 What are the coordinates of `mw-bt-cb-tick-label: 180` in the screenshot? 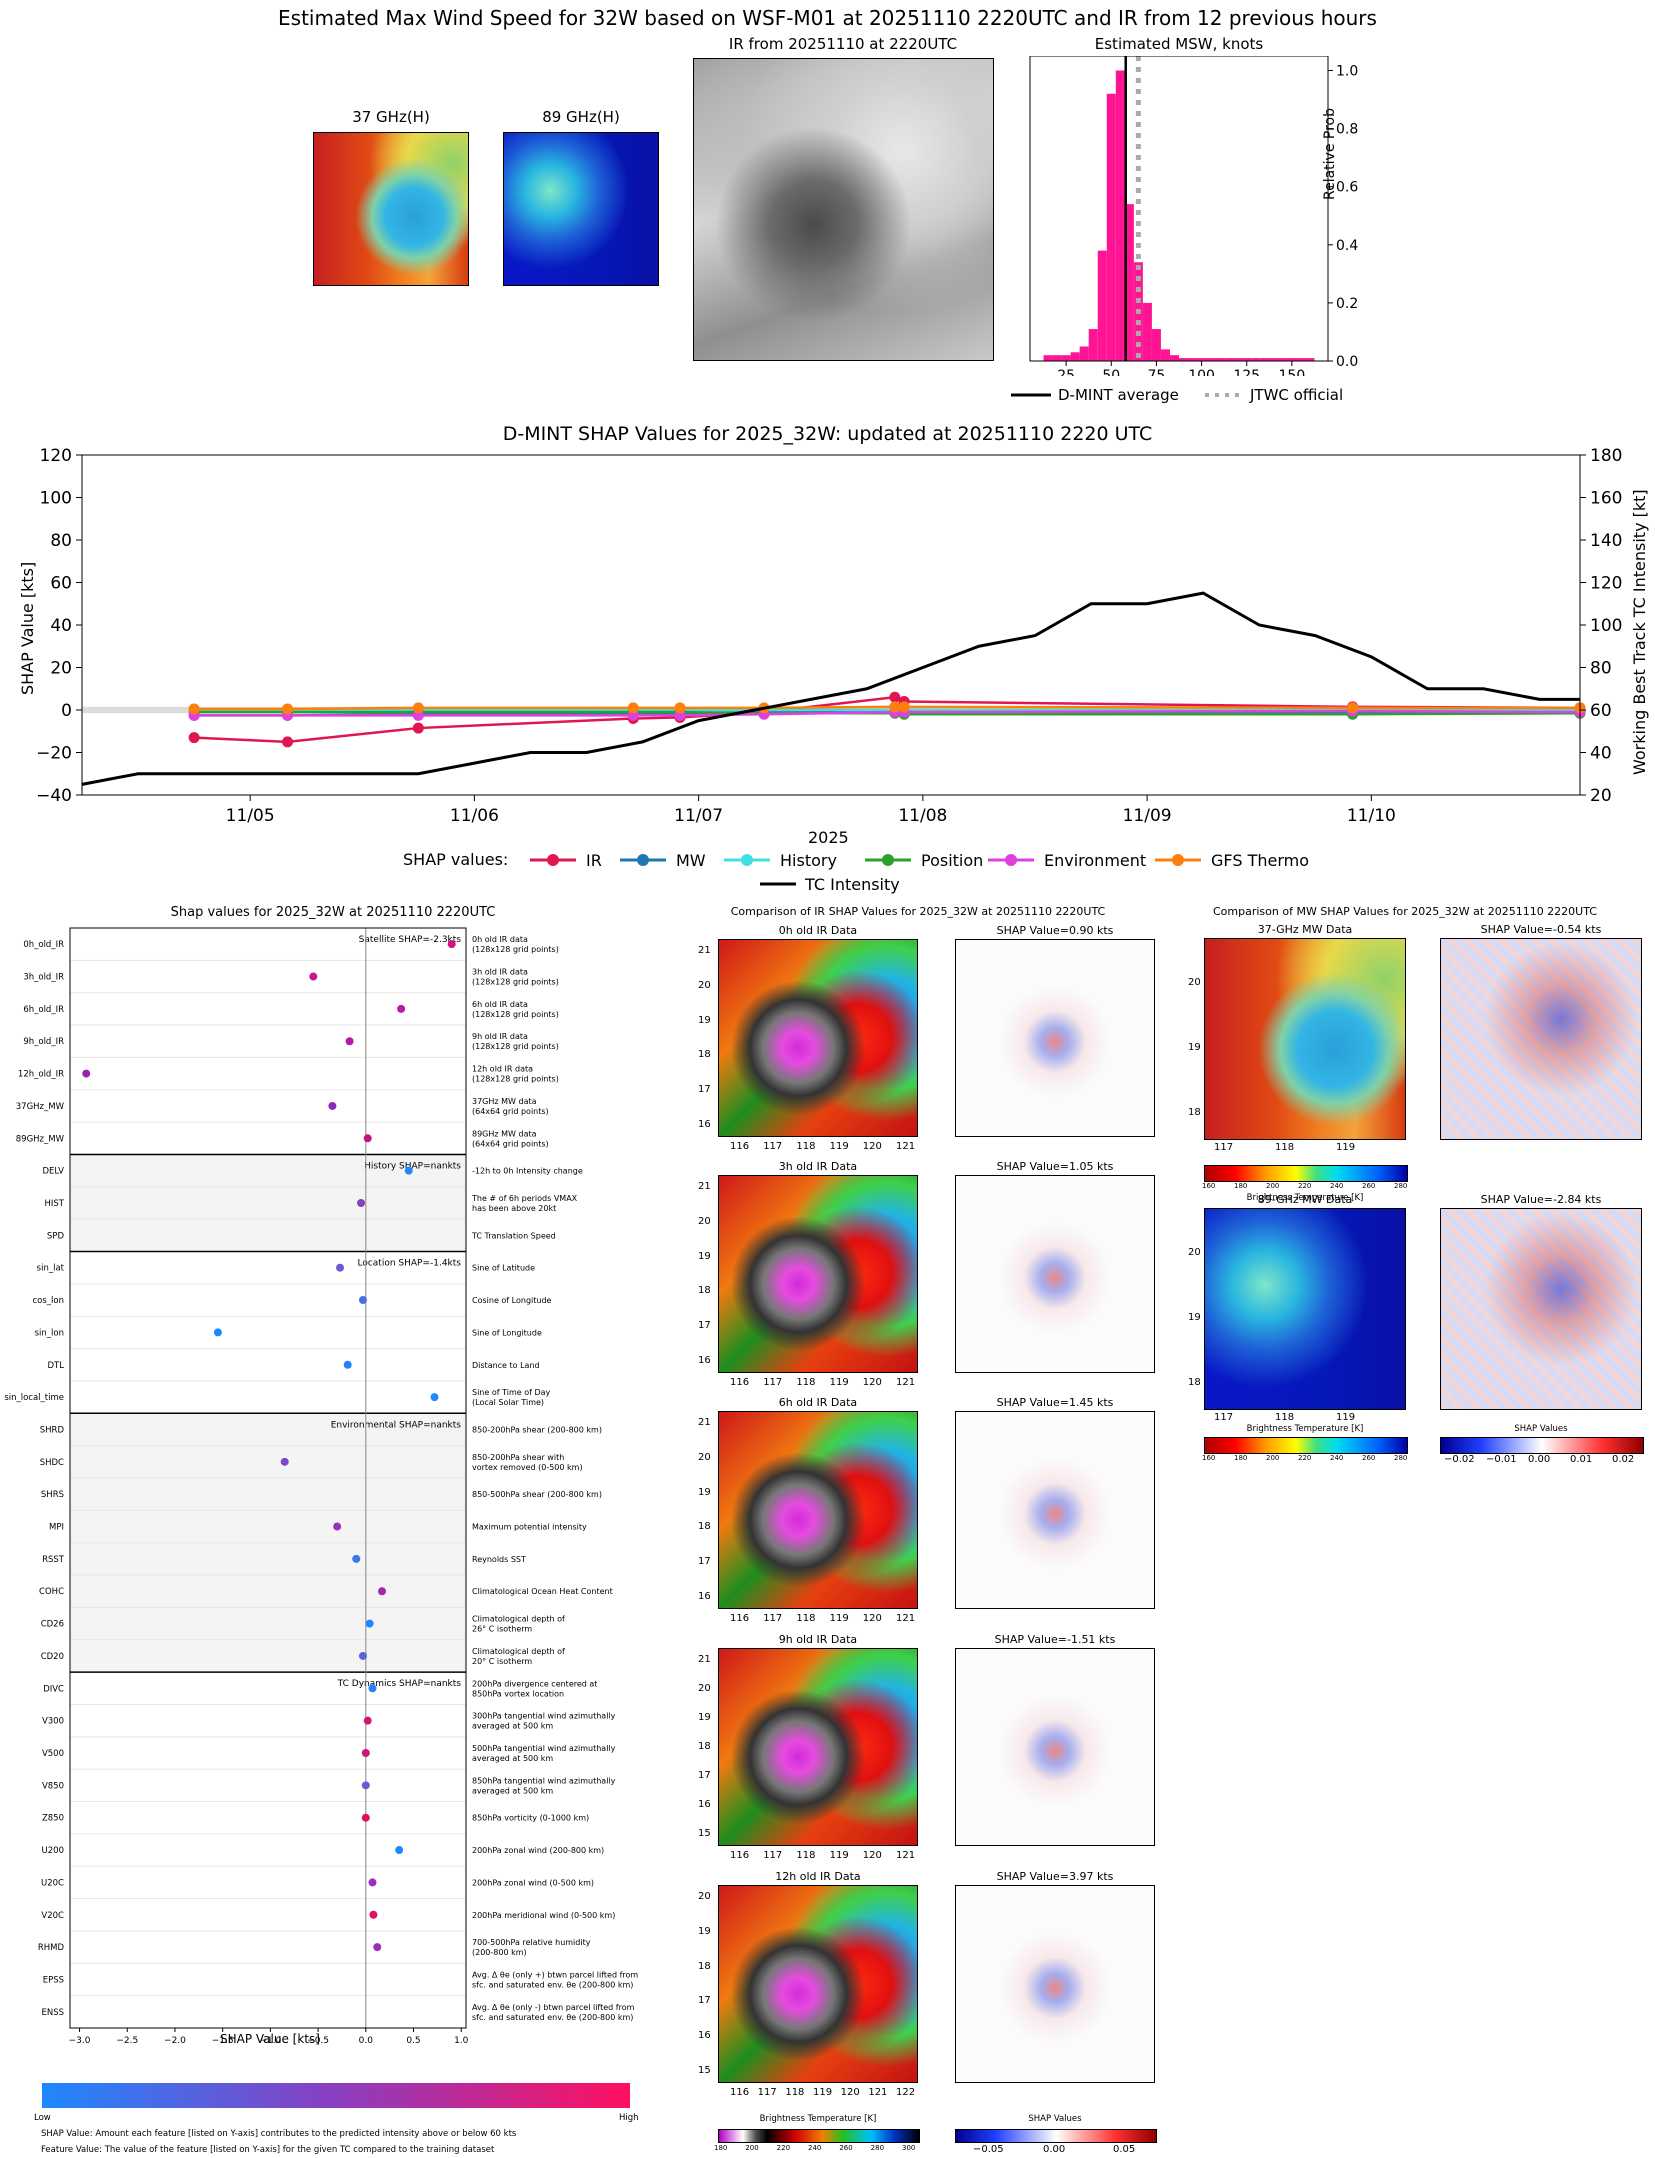 It's located at (1241, 1458).